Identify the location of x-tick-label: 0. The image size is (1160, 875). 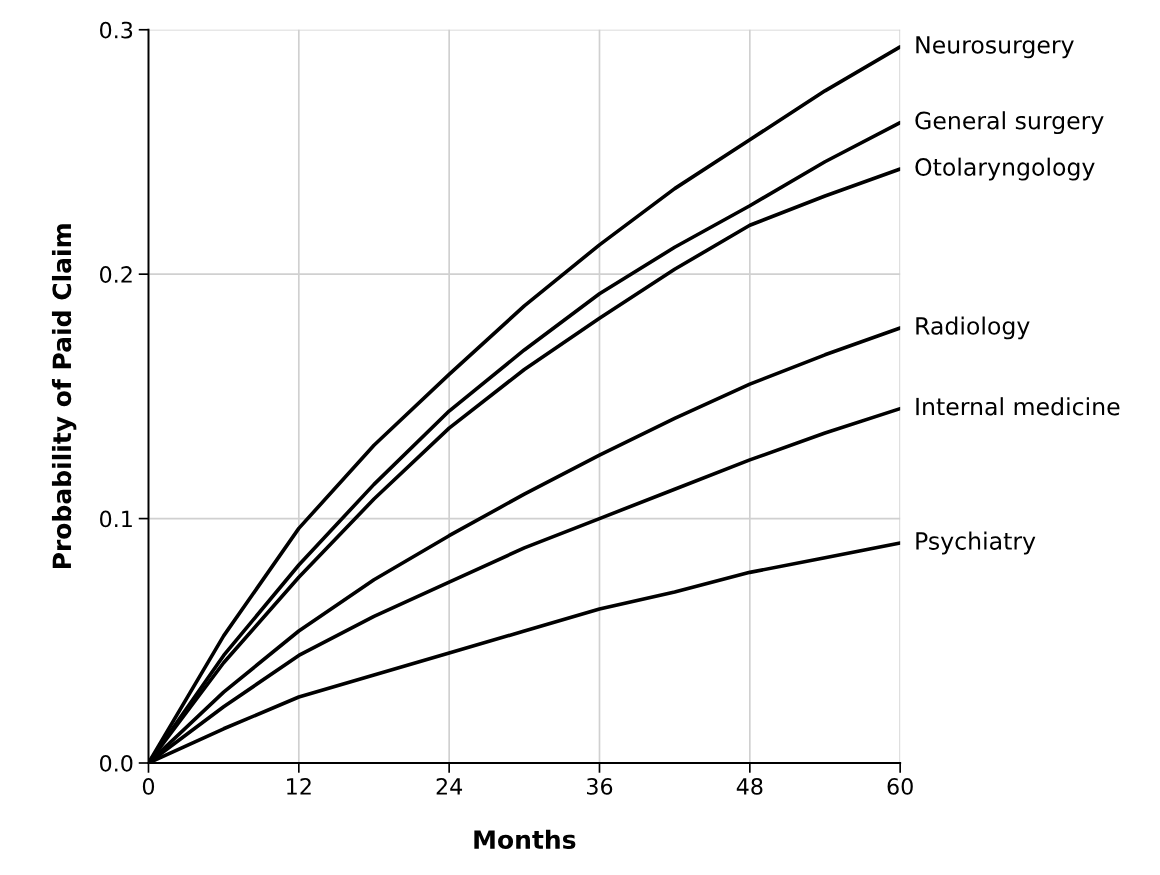
(148, 786).